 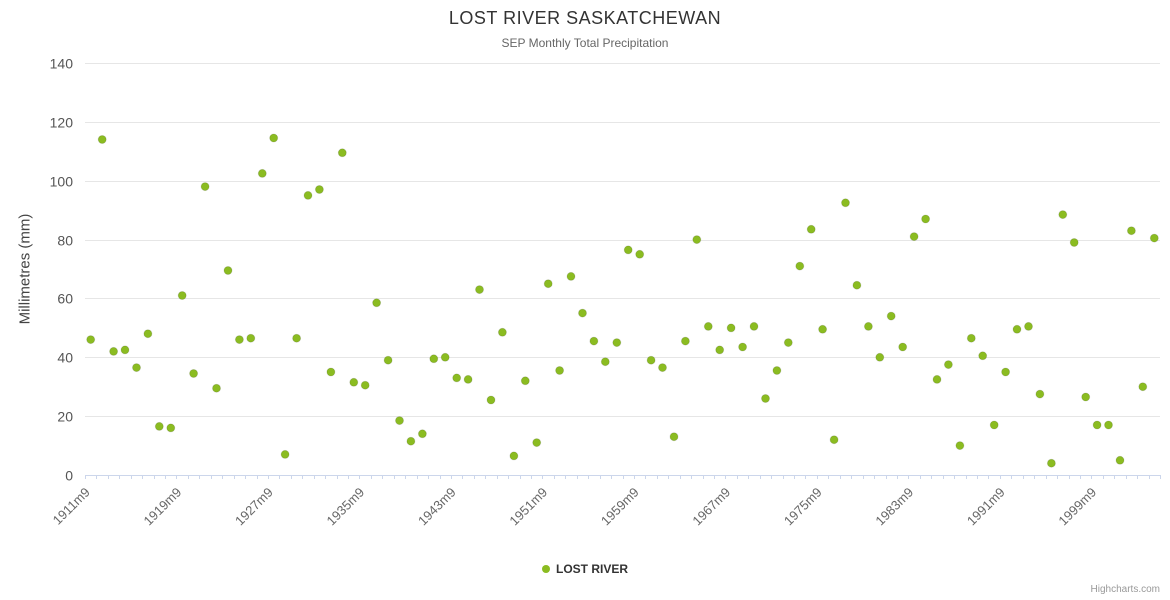 I want to click on y-axis-tick-label: 140, so click(x=62, y=64).